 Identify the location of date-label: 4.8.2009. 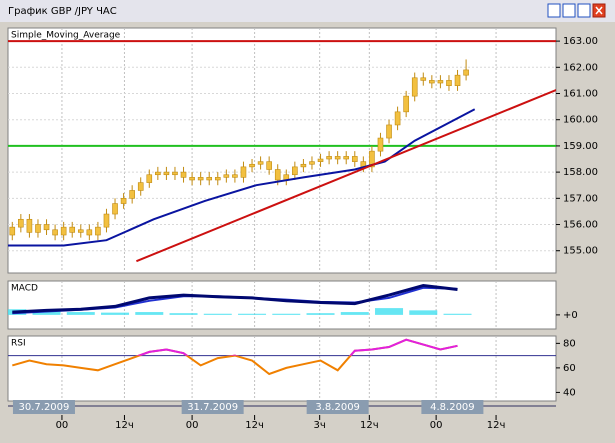
(452, 407).